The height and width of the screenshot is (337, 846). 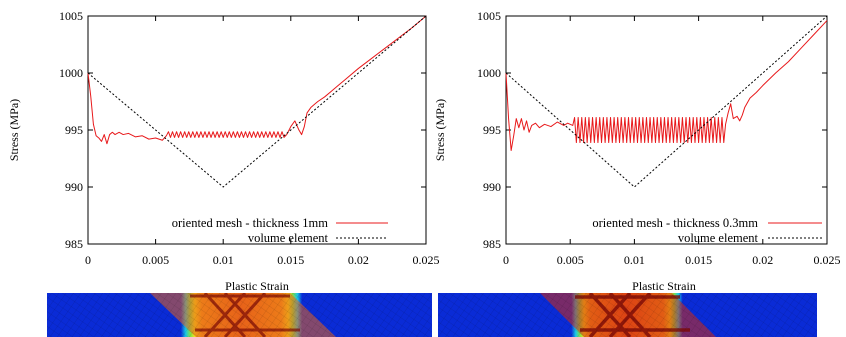 What do you see at coordinates (239, 315) in the screenshot?
I see `mesh-field-image-1mm` at bounding box center [239, 315].